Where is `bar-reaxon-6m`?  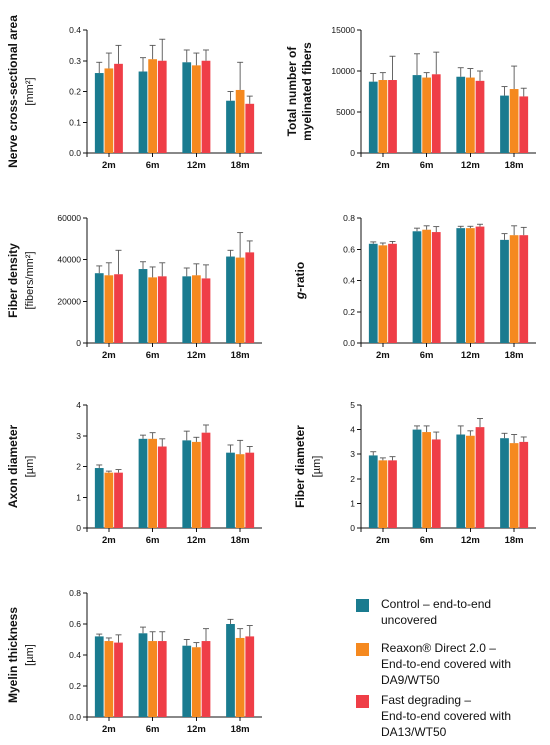 bar-reaxon-6m is located at coordinates (152, 679).